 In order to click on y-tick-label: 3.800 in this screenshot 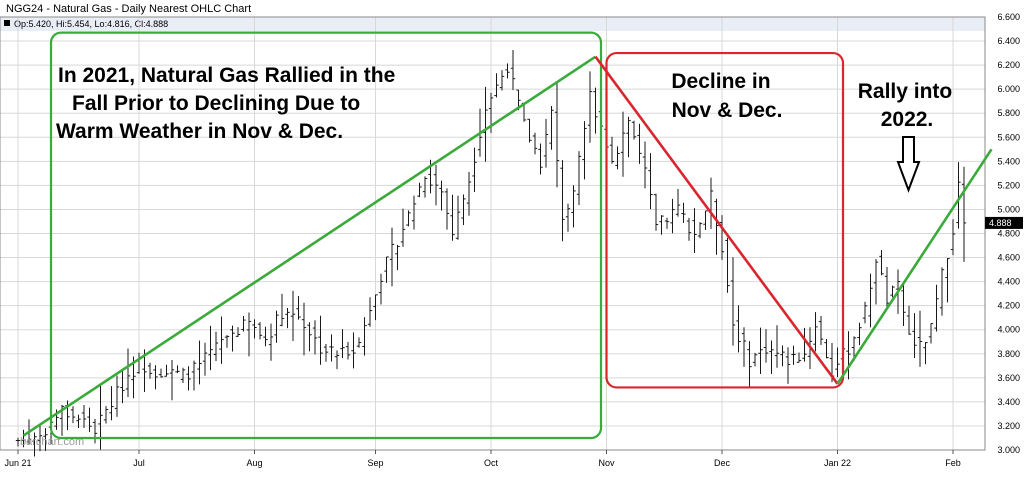, I will do `click(1008, 354)`.